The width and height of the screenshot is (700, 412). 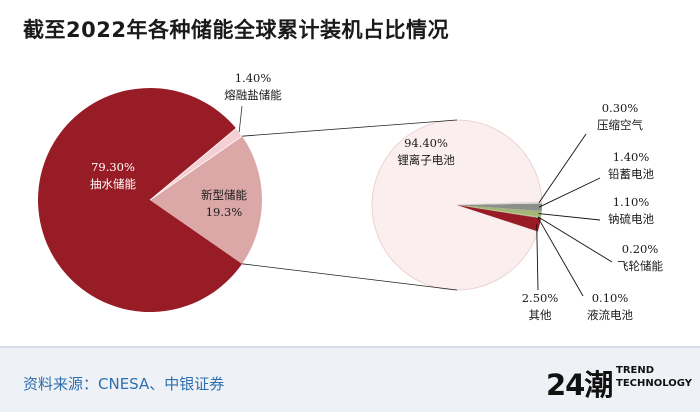 I want to click on source-note: 资料来源：CNESA、中银证券, so click(x=124, y=384).